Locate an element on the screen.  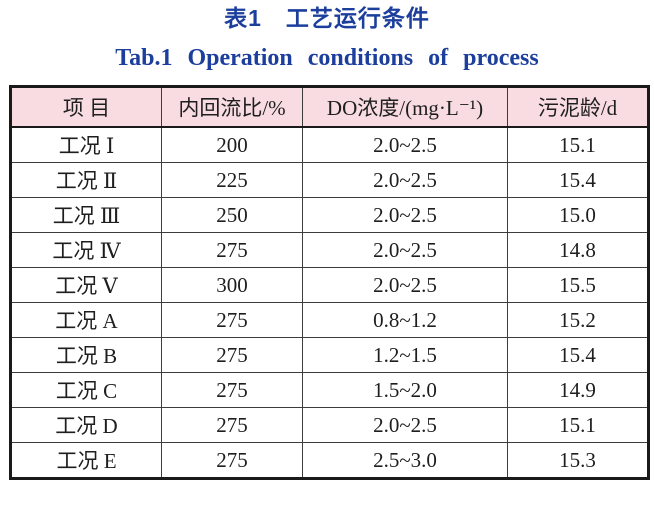
table-row: 工况 Ⅳ 275 2.0~2.5 14.8 is located at coordinates (329, 250).